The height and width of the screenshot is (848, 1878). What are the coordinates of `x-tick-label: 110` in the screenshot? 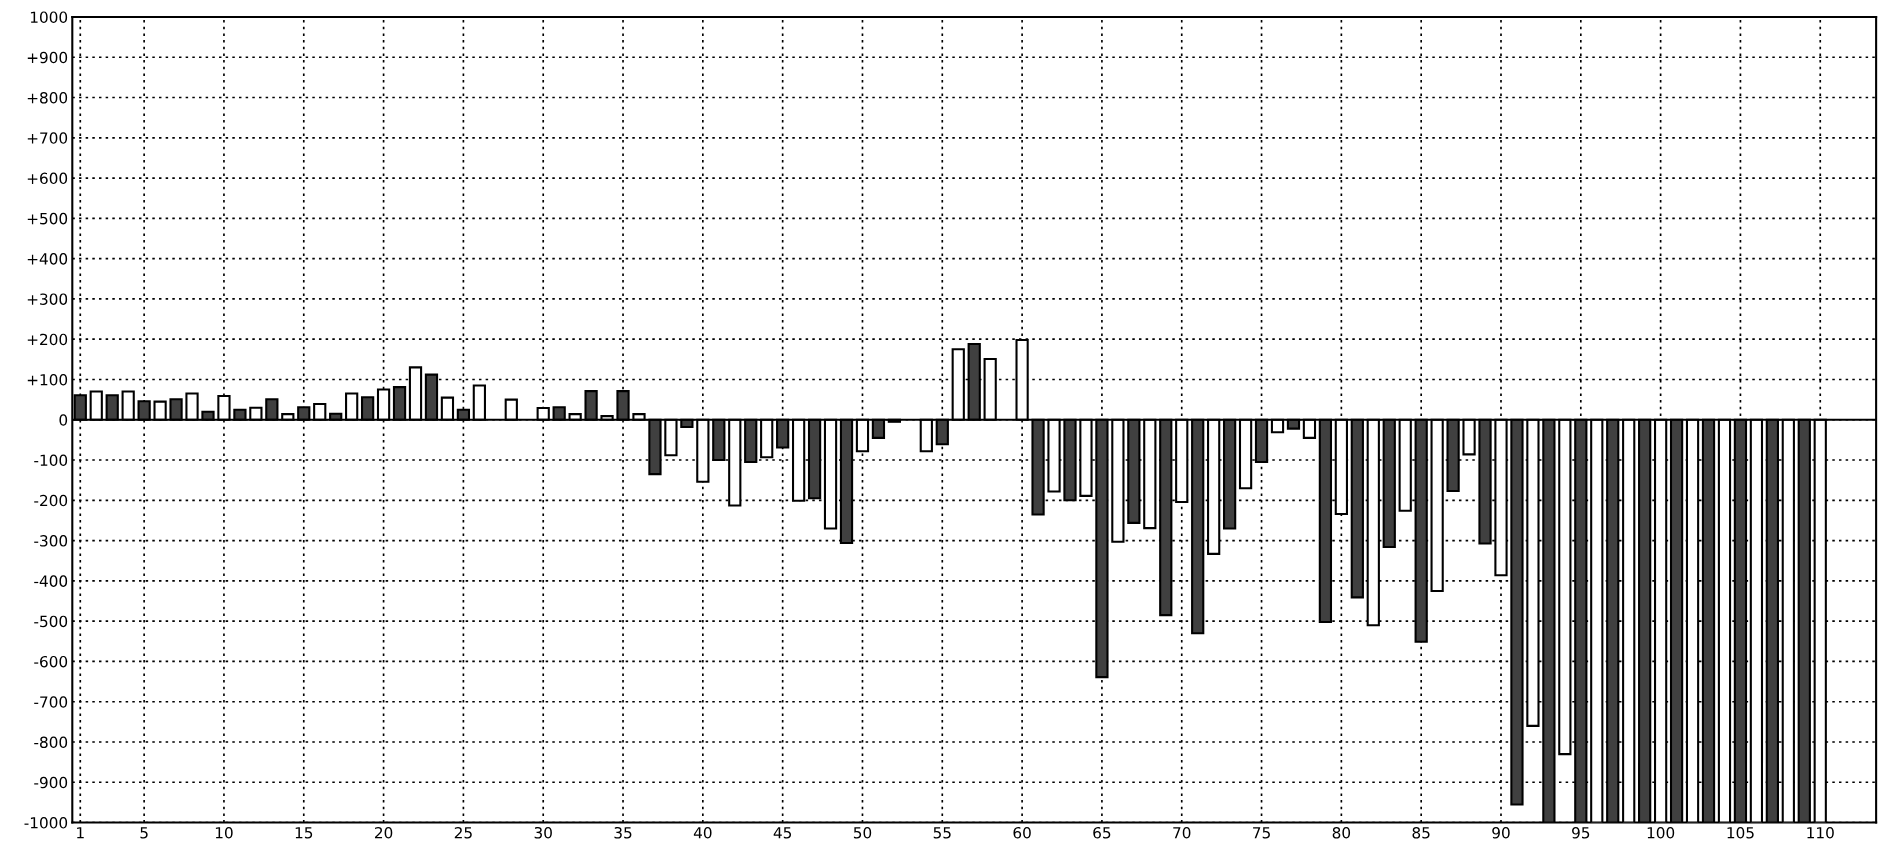 It's located at (1820, 833).